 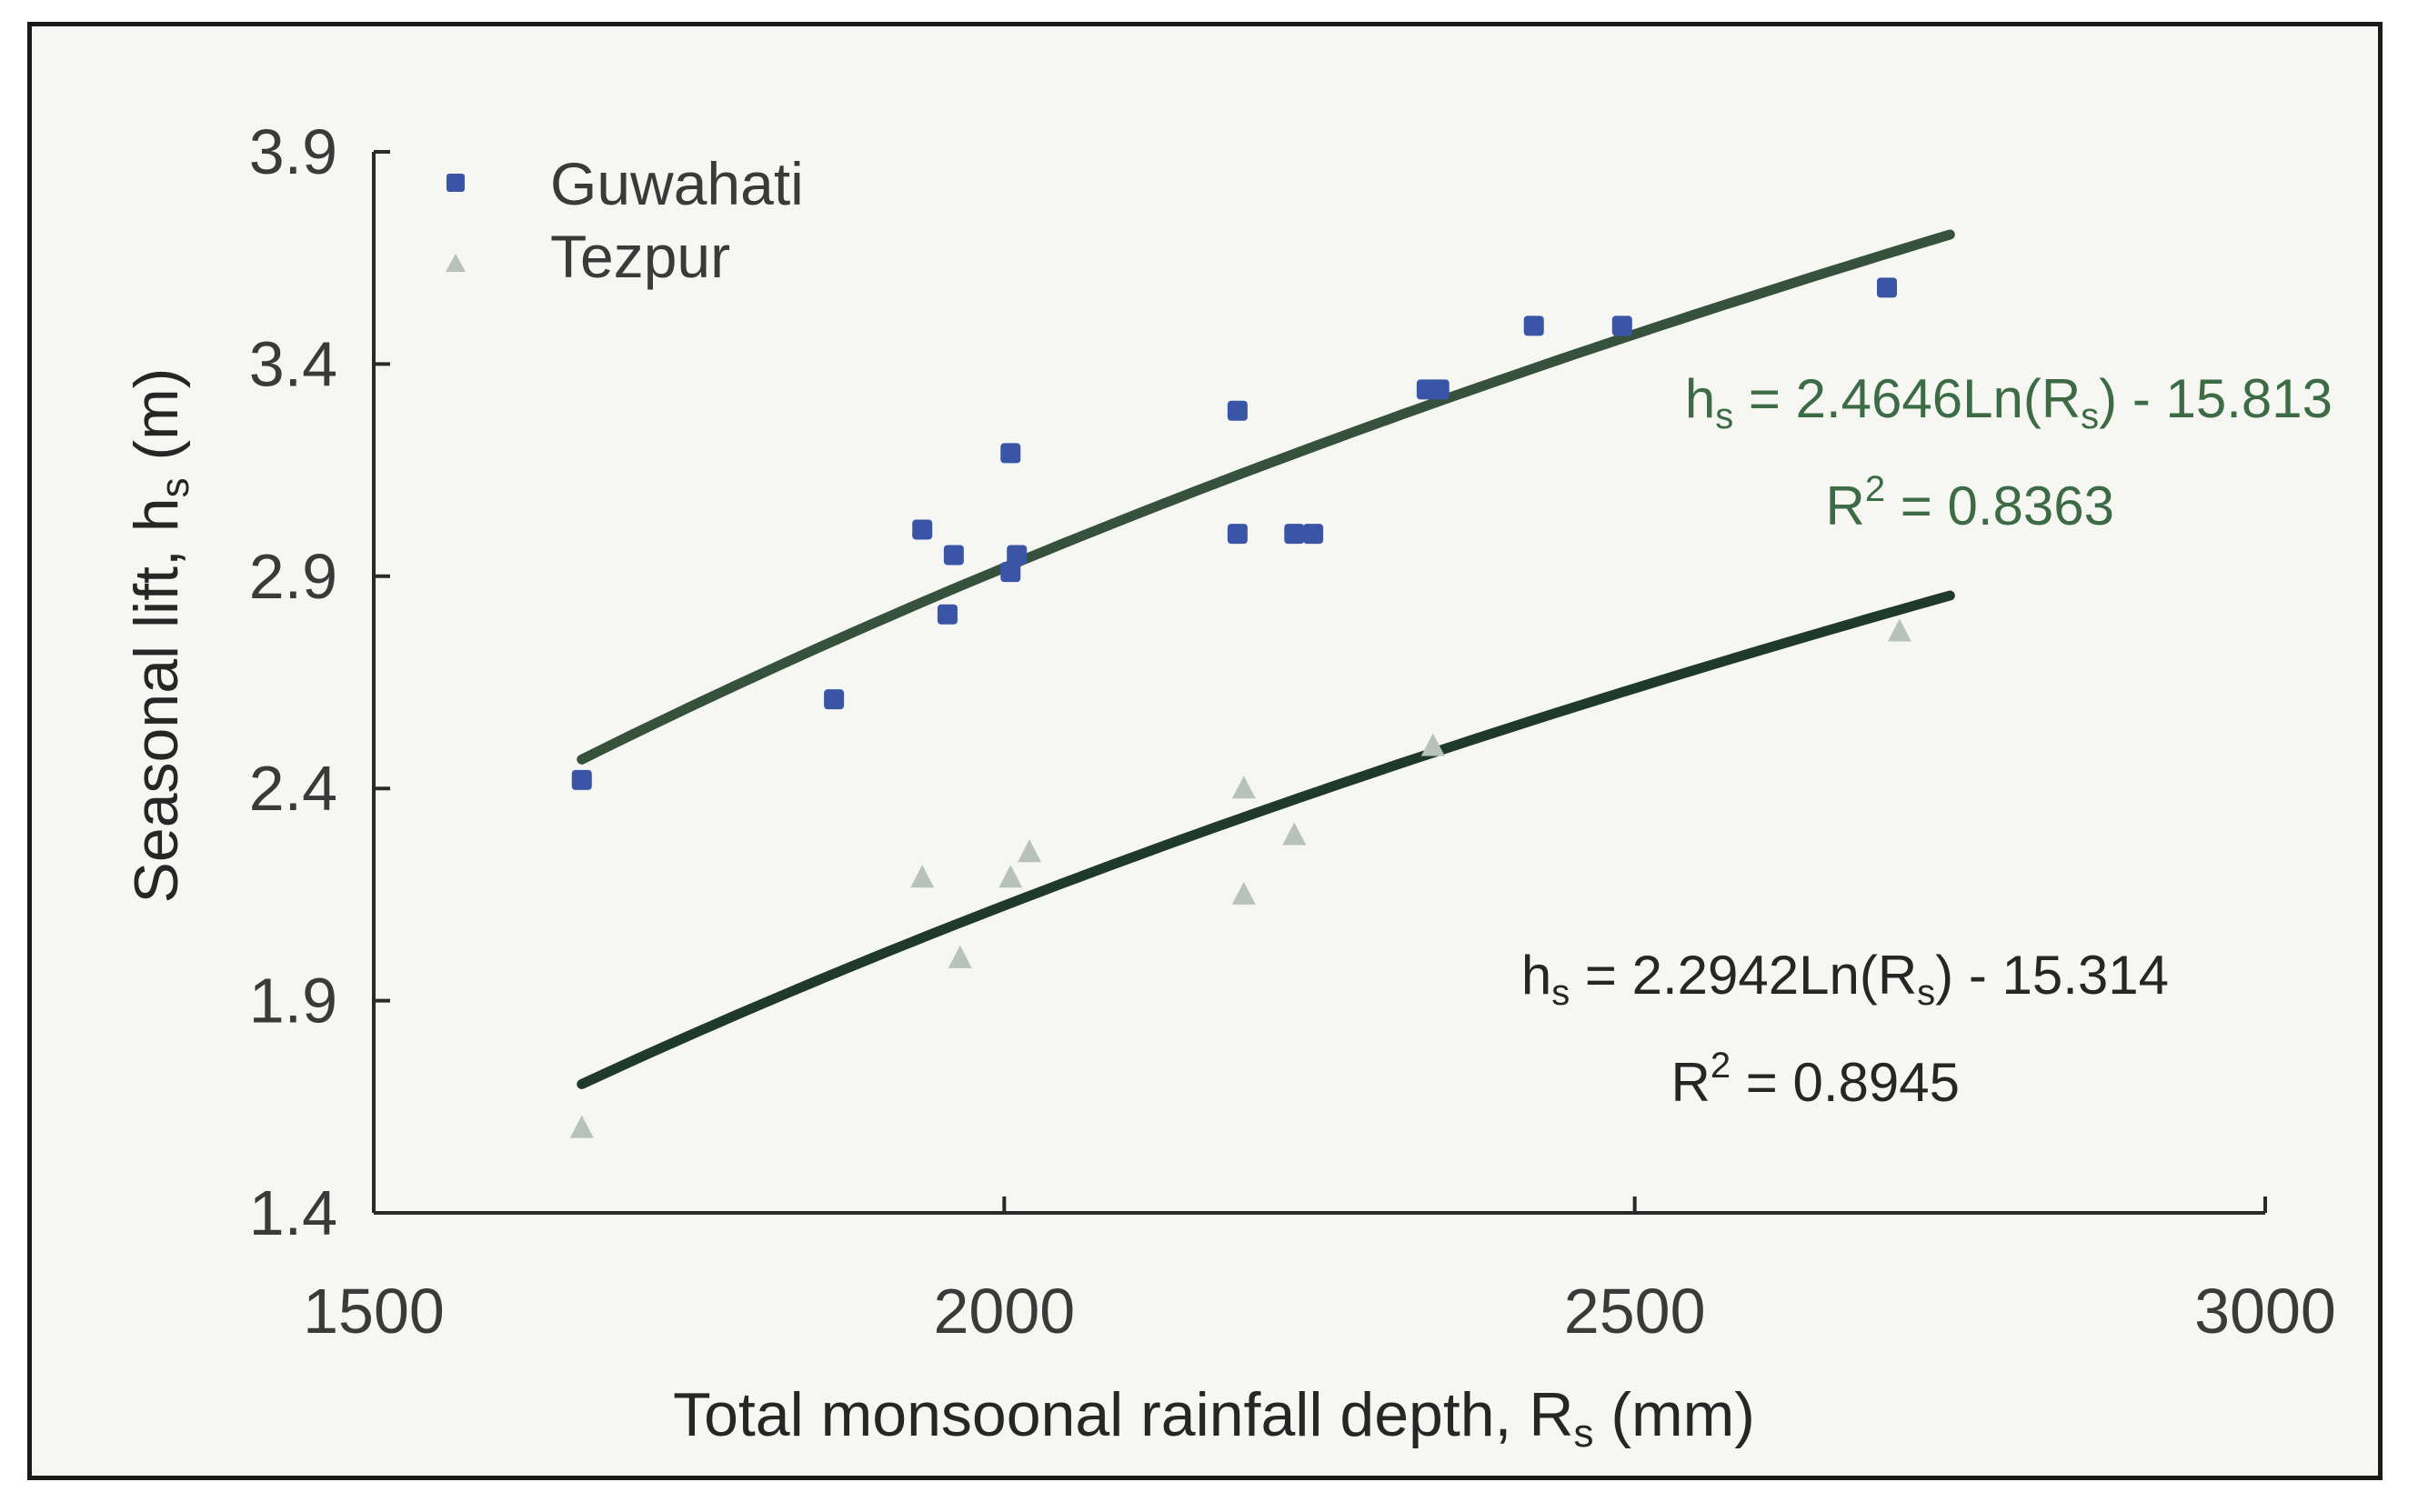 What do you see at coordinates (293, 363) in the screenshot?
I see `y-tick-label: 3.4` at bounding box center [293, 363].